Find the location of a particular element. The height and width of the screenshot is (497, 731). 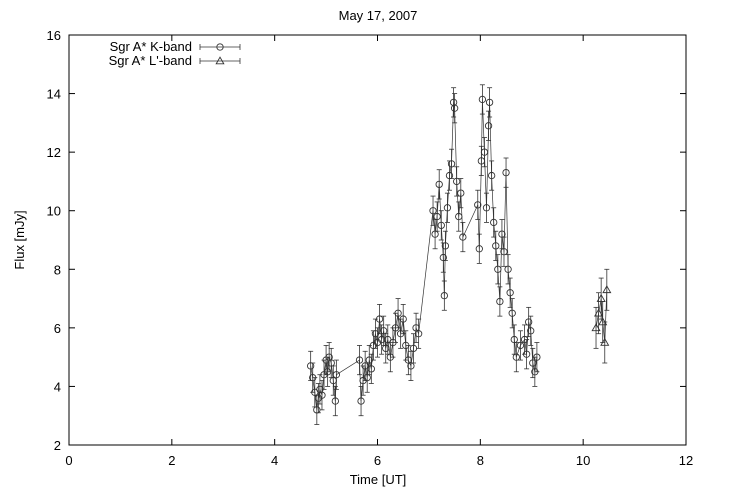

y-tick-label: 6 is located at coordinates (57, 328).